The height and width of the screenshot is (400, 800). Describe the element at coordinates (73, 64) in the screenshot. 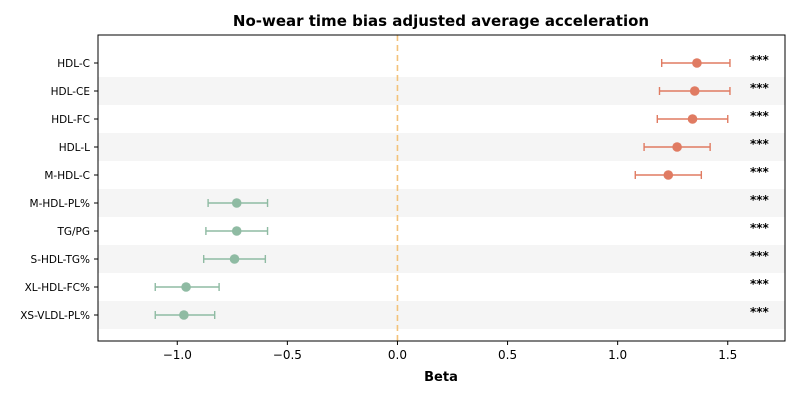

I see `category-label: HDL-C` at that location.